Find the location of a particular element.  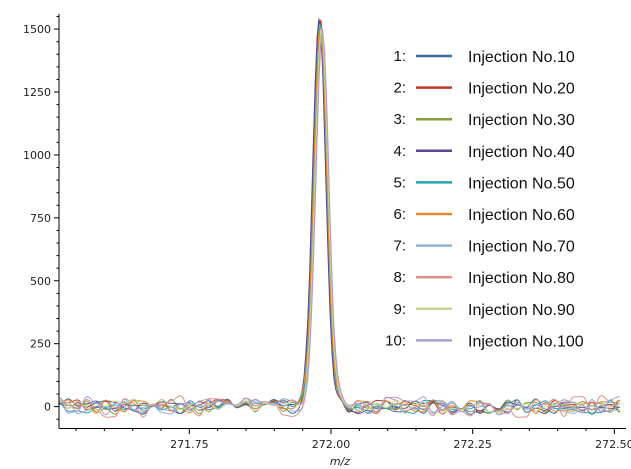

legend-index: 5: is located at coordinates (399, 182).